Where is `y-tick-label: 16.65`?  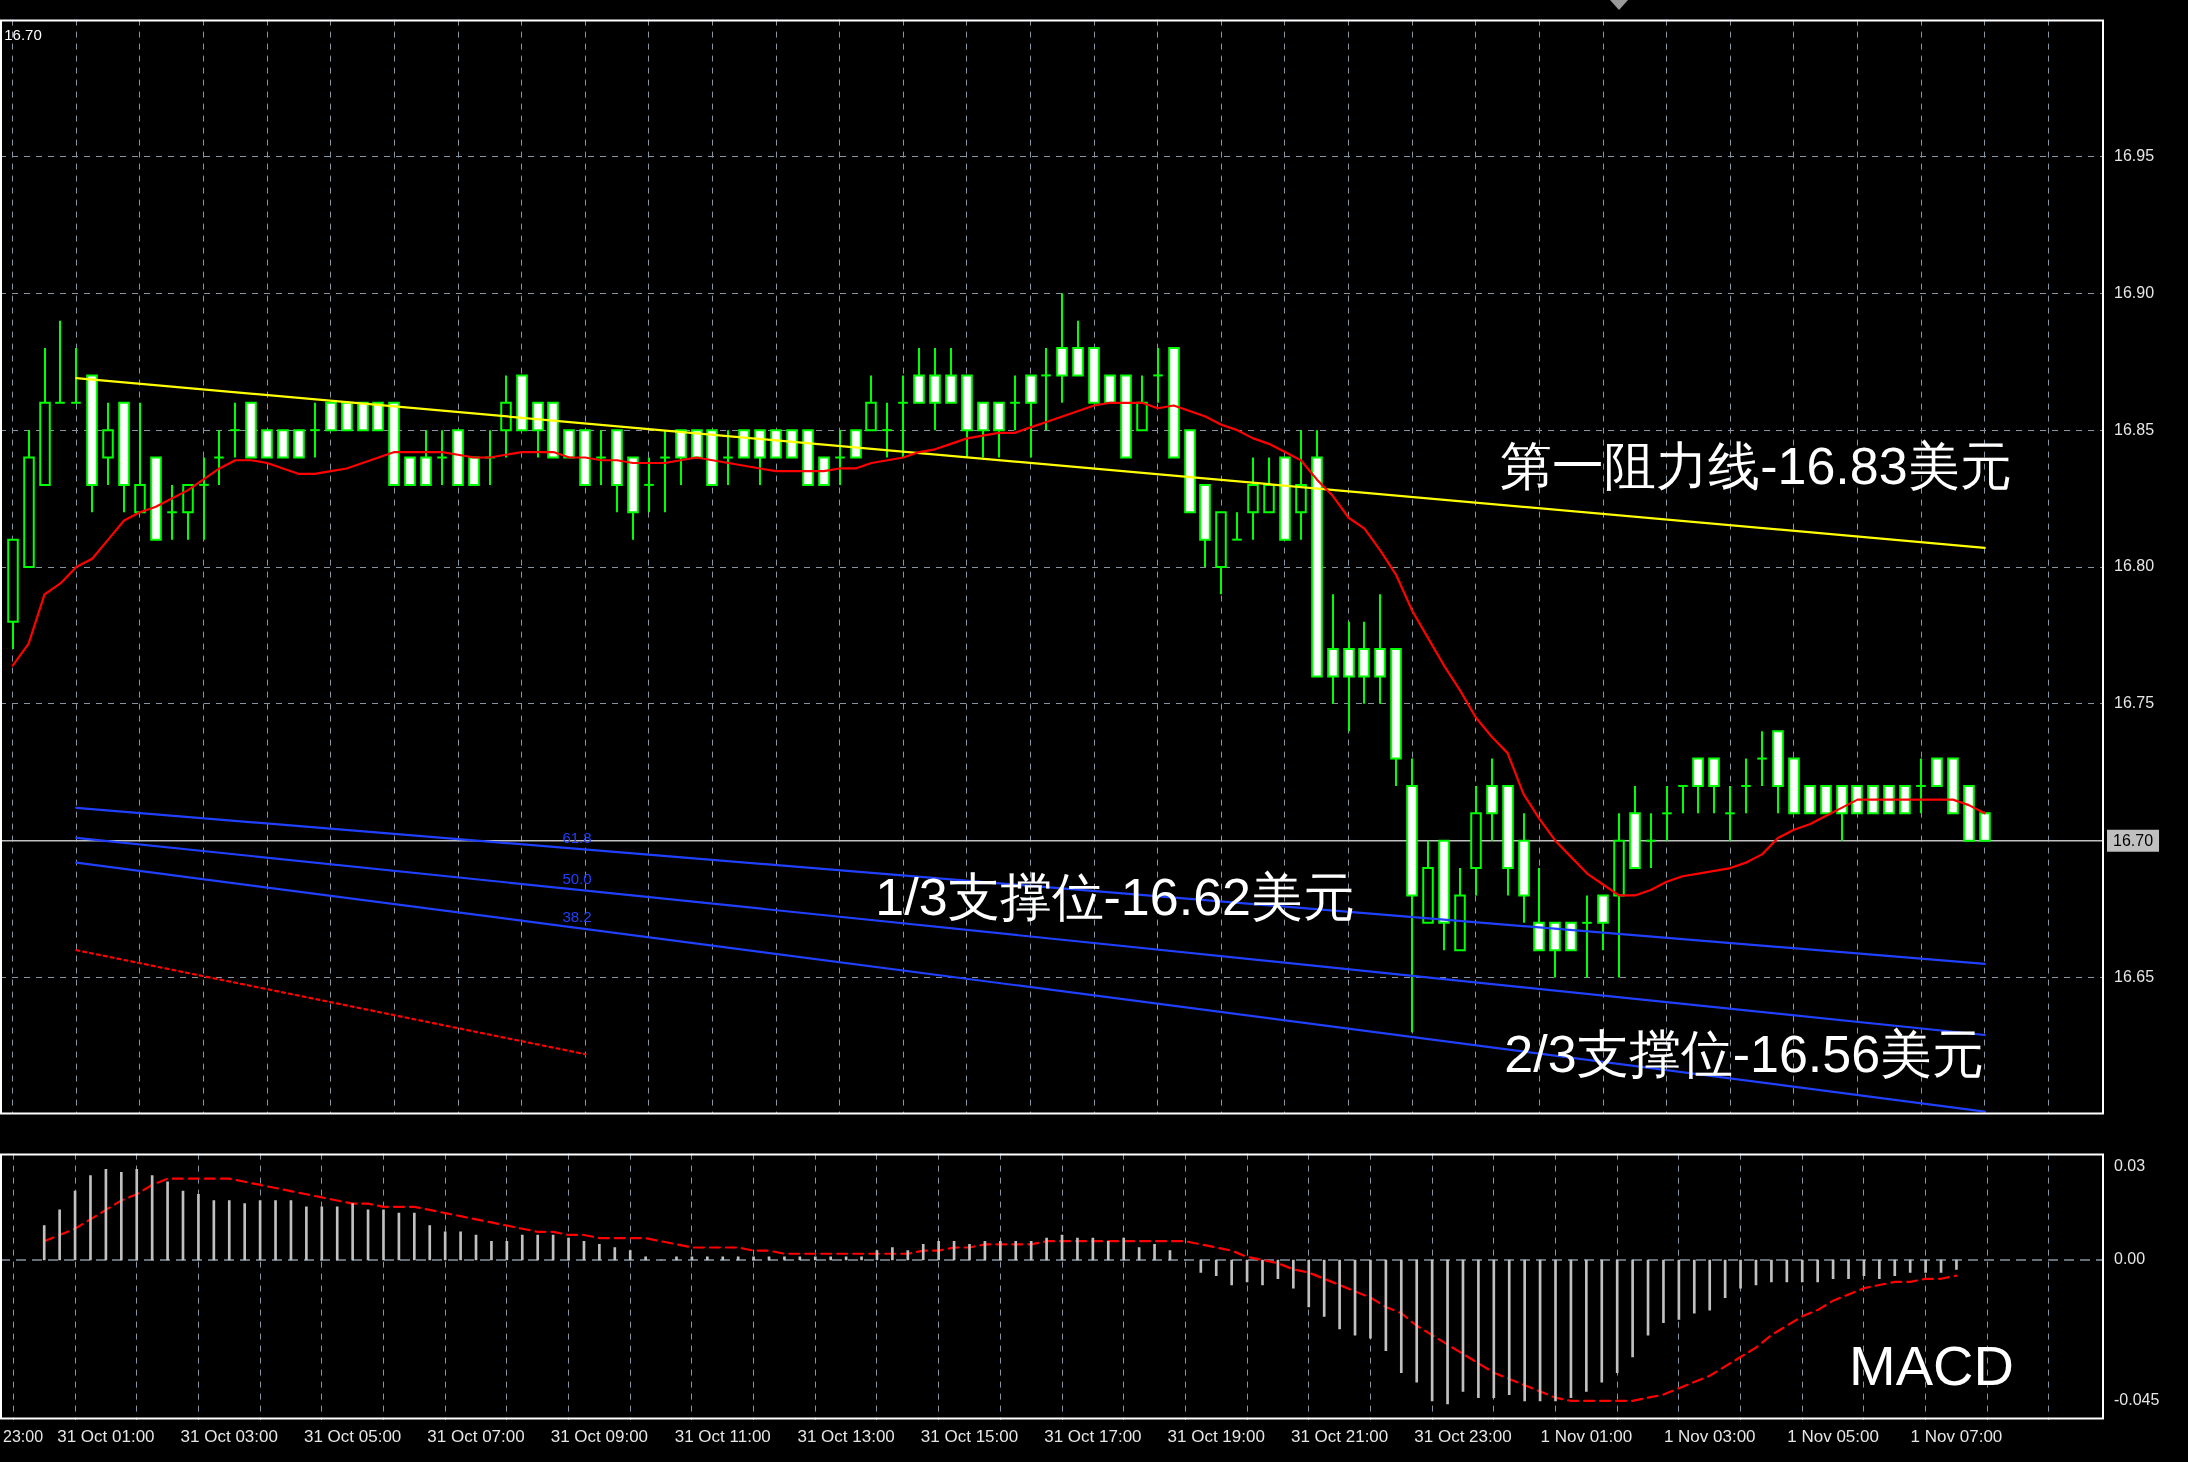 y-tick-label: 16.65 is located at coordinates (2134, 976).